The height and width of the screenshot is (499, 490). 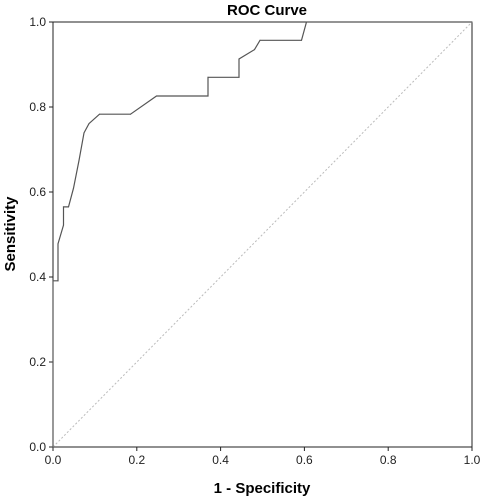 What do you see at coordinates (37, 277) in the screenshot?
I see `y-tick-label: 0.4` at bounding box center [37, 277].